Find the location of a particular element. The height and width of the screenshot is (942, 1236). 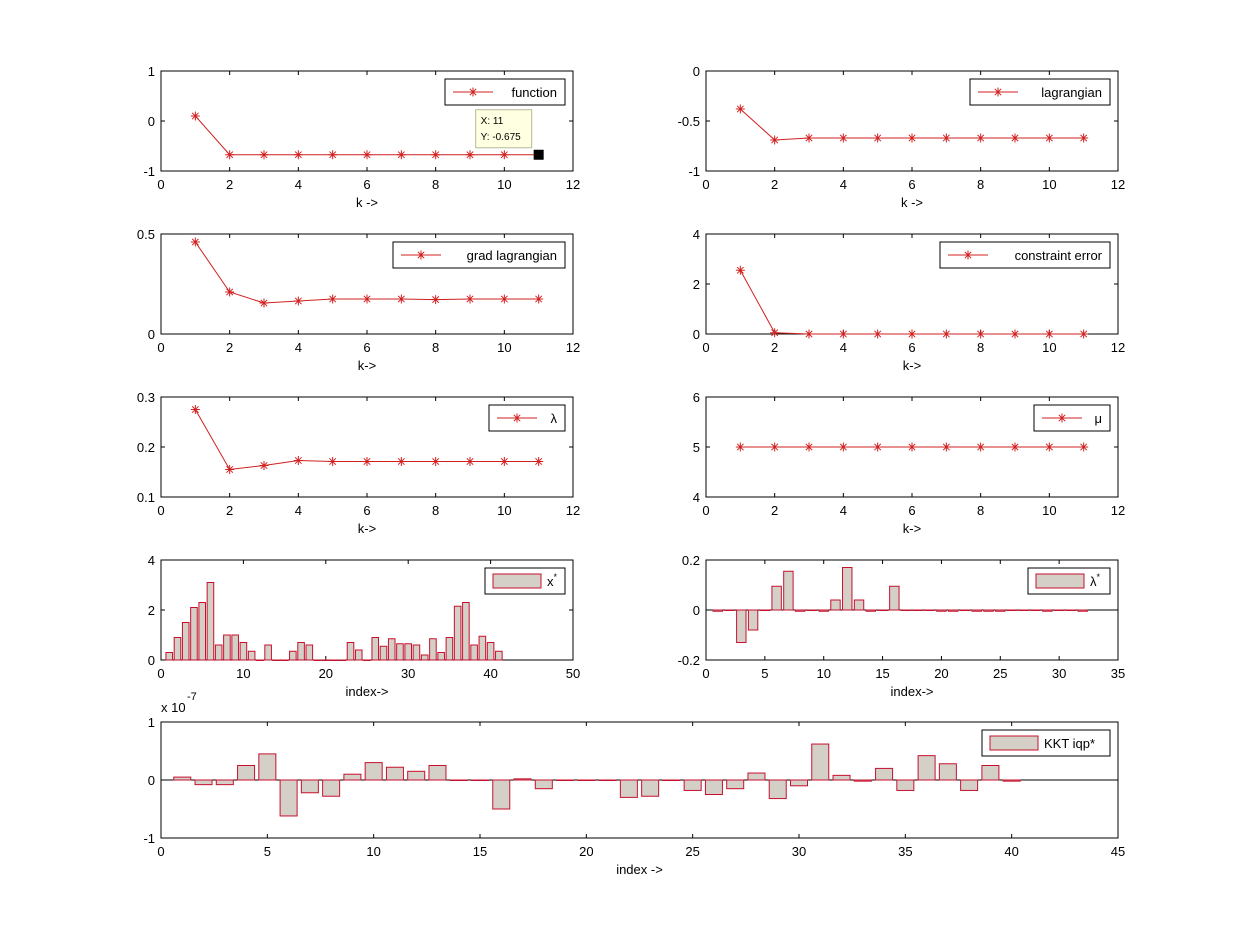

y-tick-label: 0.2 is located at coordinates (691, 560).